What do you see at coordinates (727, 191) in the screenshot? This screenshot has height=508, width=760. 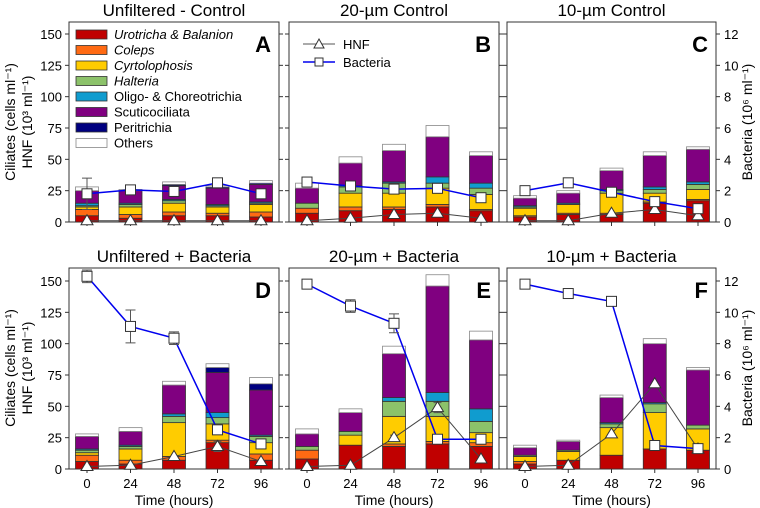 I see `y2-tick-label: 2` at bounding box center [727, 191].